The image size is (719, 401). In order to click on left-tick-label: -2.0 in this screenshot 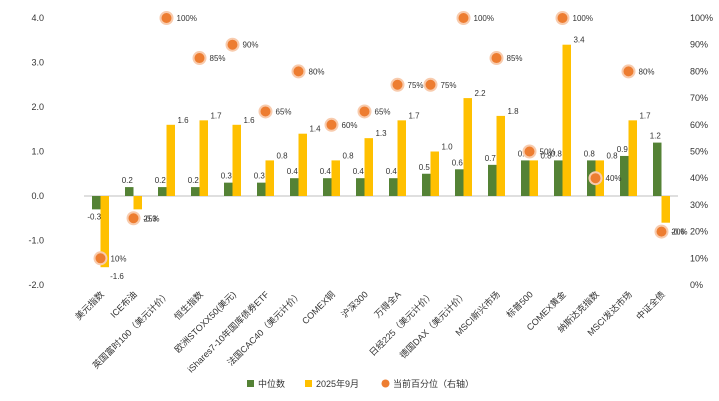, I will do `click(36, 285)`.